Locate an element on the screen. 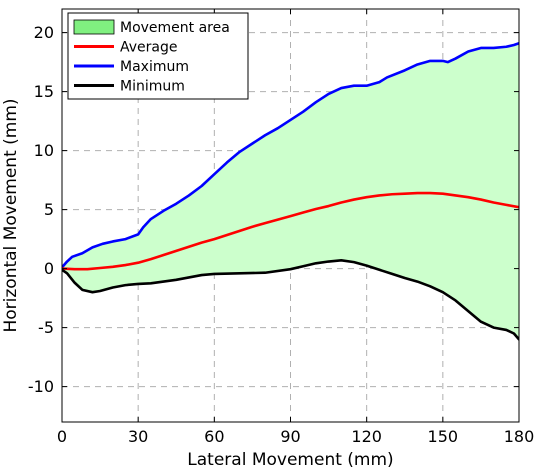 Image resolution: width=538 pixels, height=472 pixels. y-tick-label: 20 is located at coordinates (44, 32).